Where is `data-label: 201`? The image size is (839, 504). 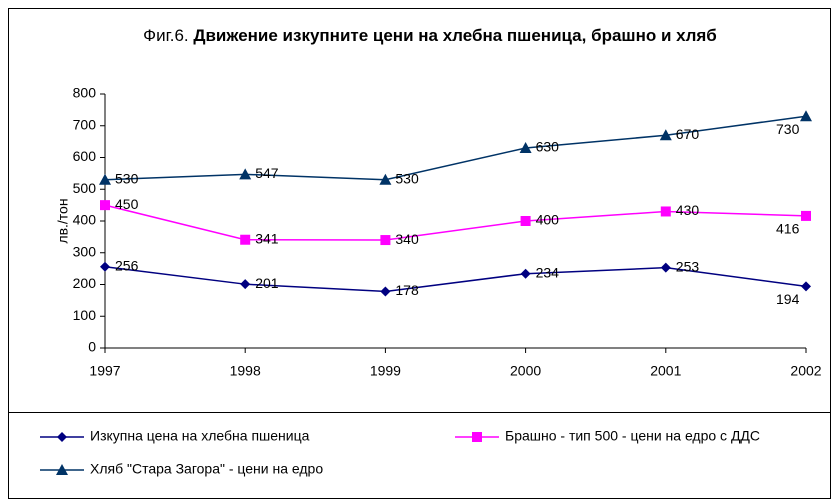
data-label: 201 is located at coordinates (267, 283).